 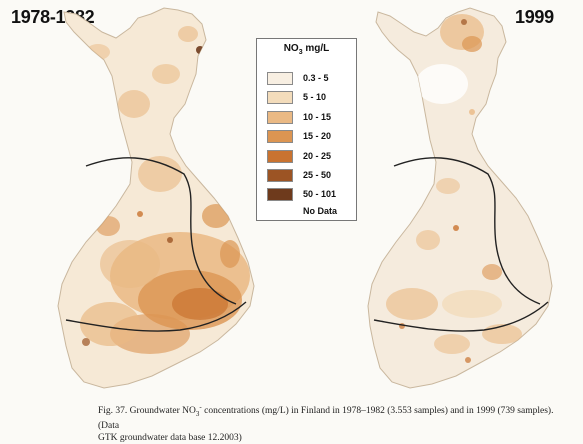 I want to click on legend-label: No Data, so click(x=320, y=211).